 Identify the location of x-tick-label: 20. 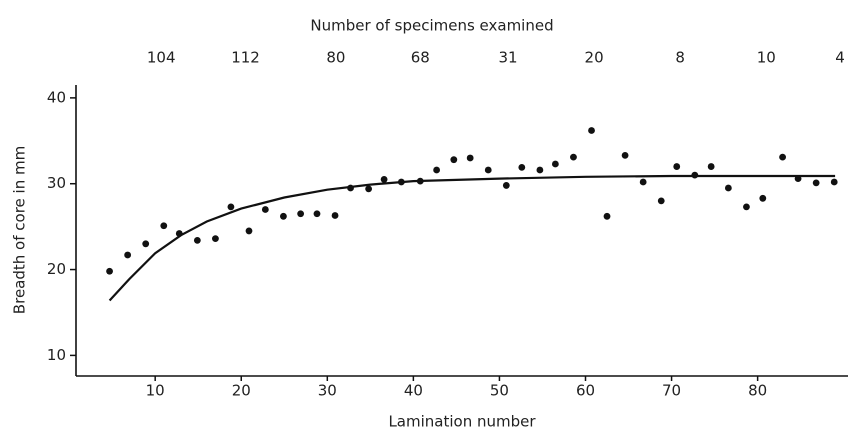
(241, 391).